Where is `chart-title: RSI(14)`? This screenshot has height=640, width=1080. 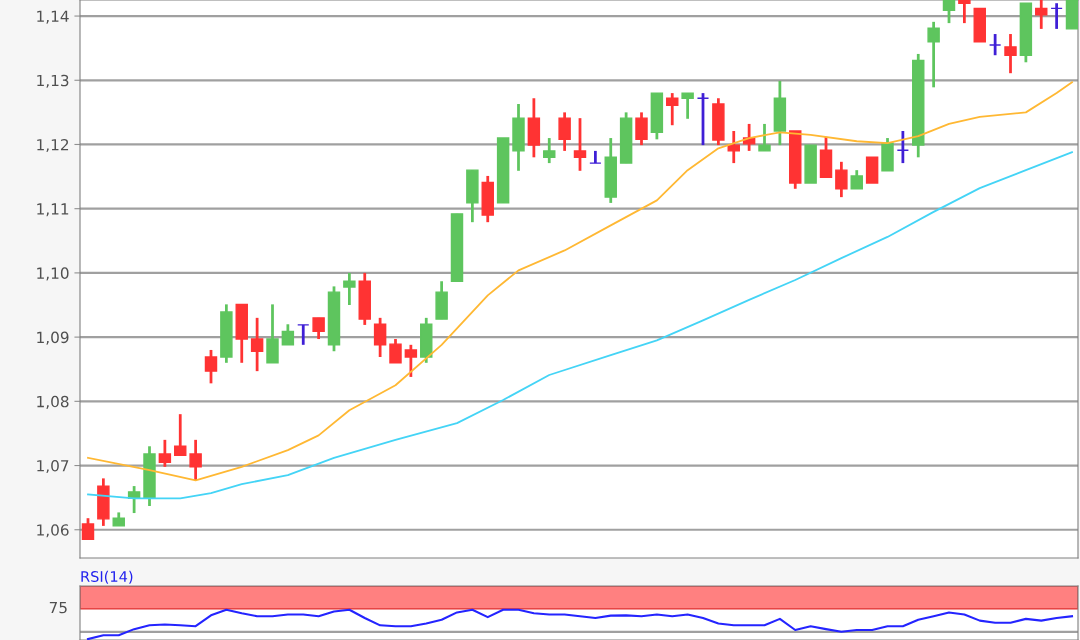 chart-title: RSI(14) is located at coordinates (107, 577).